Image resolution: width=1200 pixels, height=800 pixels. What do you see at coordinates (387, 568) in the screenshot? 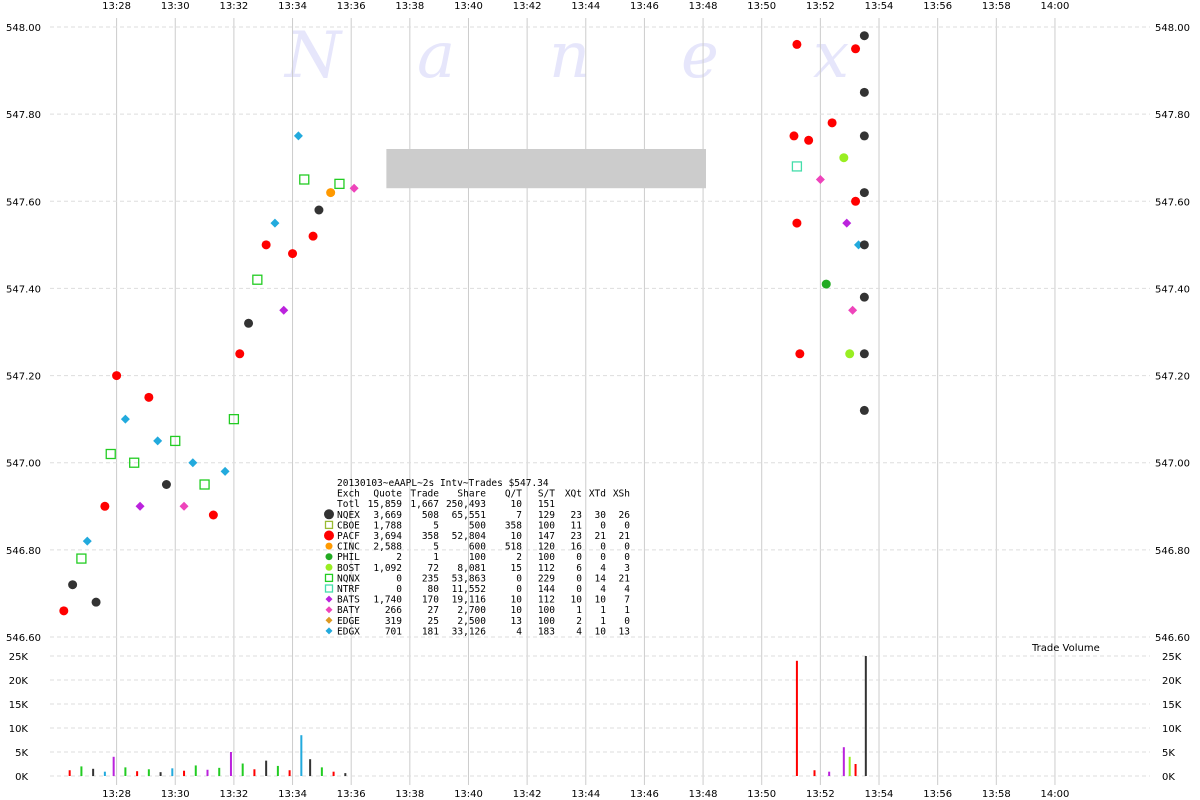
I see `legend-cell: 1,092` at bounding box center [387, 568].